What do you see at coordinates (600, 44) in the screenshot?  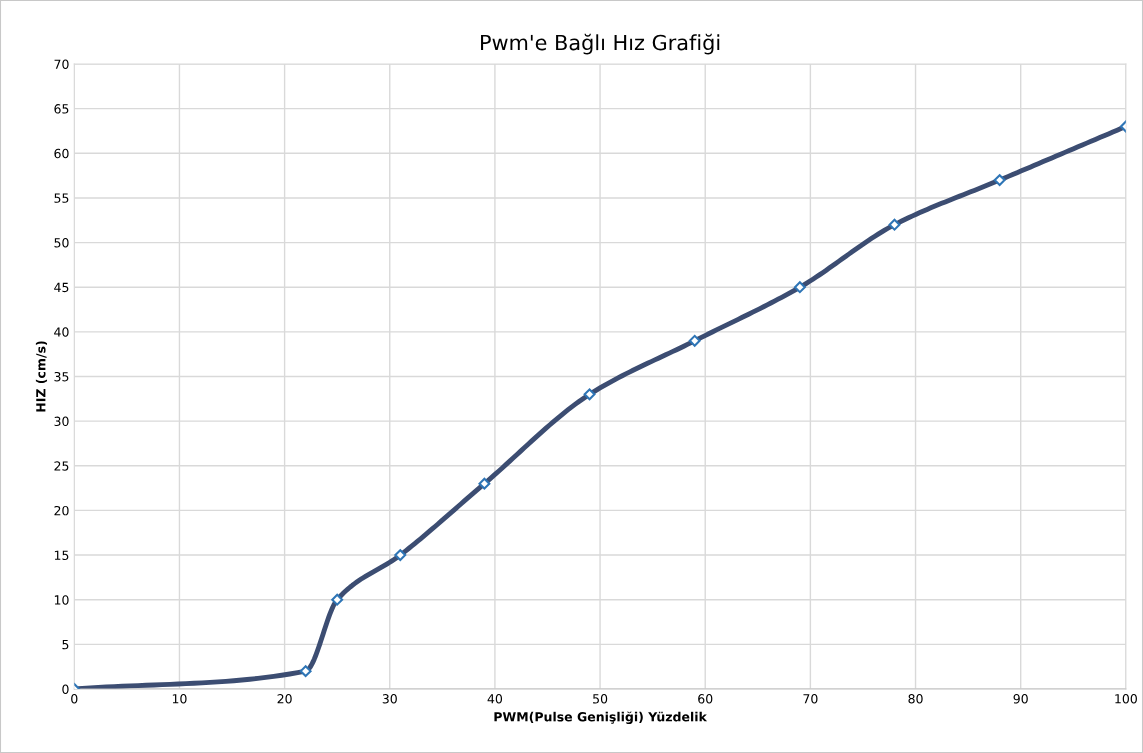 I see `chart-title: Pwm'e Bağlı Hız Grafiği` at bounding box center [600, 44].